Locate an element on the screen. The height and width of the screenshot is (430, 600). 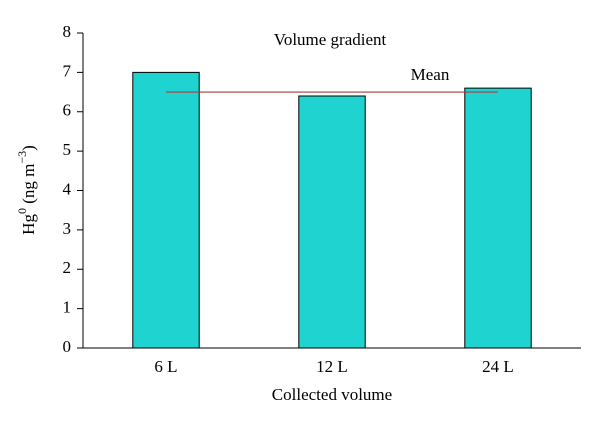
y-tick-label: 5 is located at coordinates (67, 149).